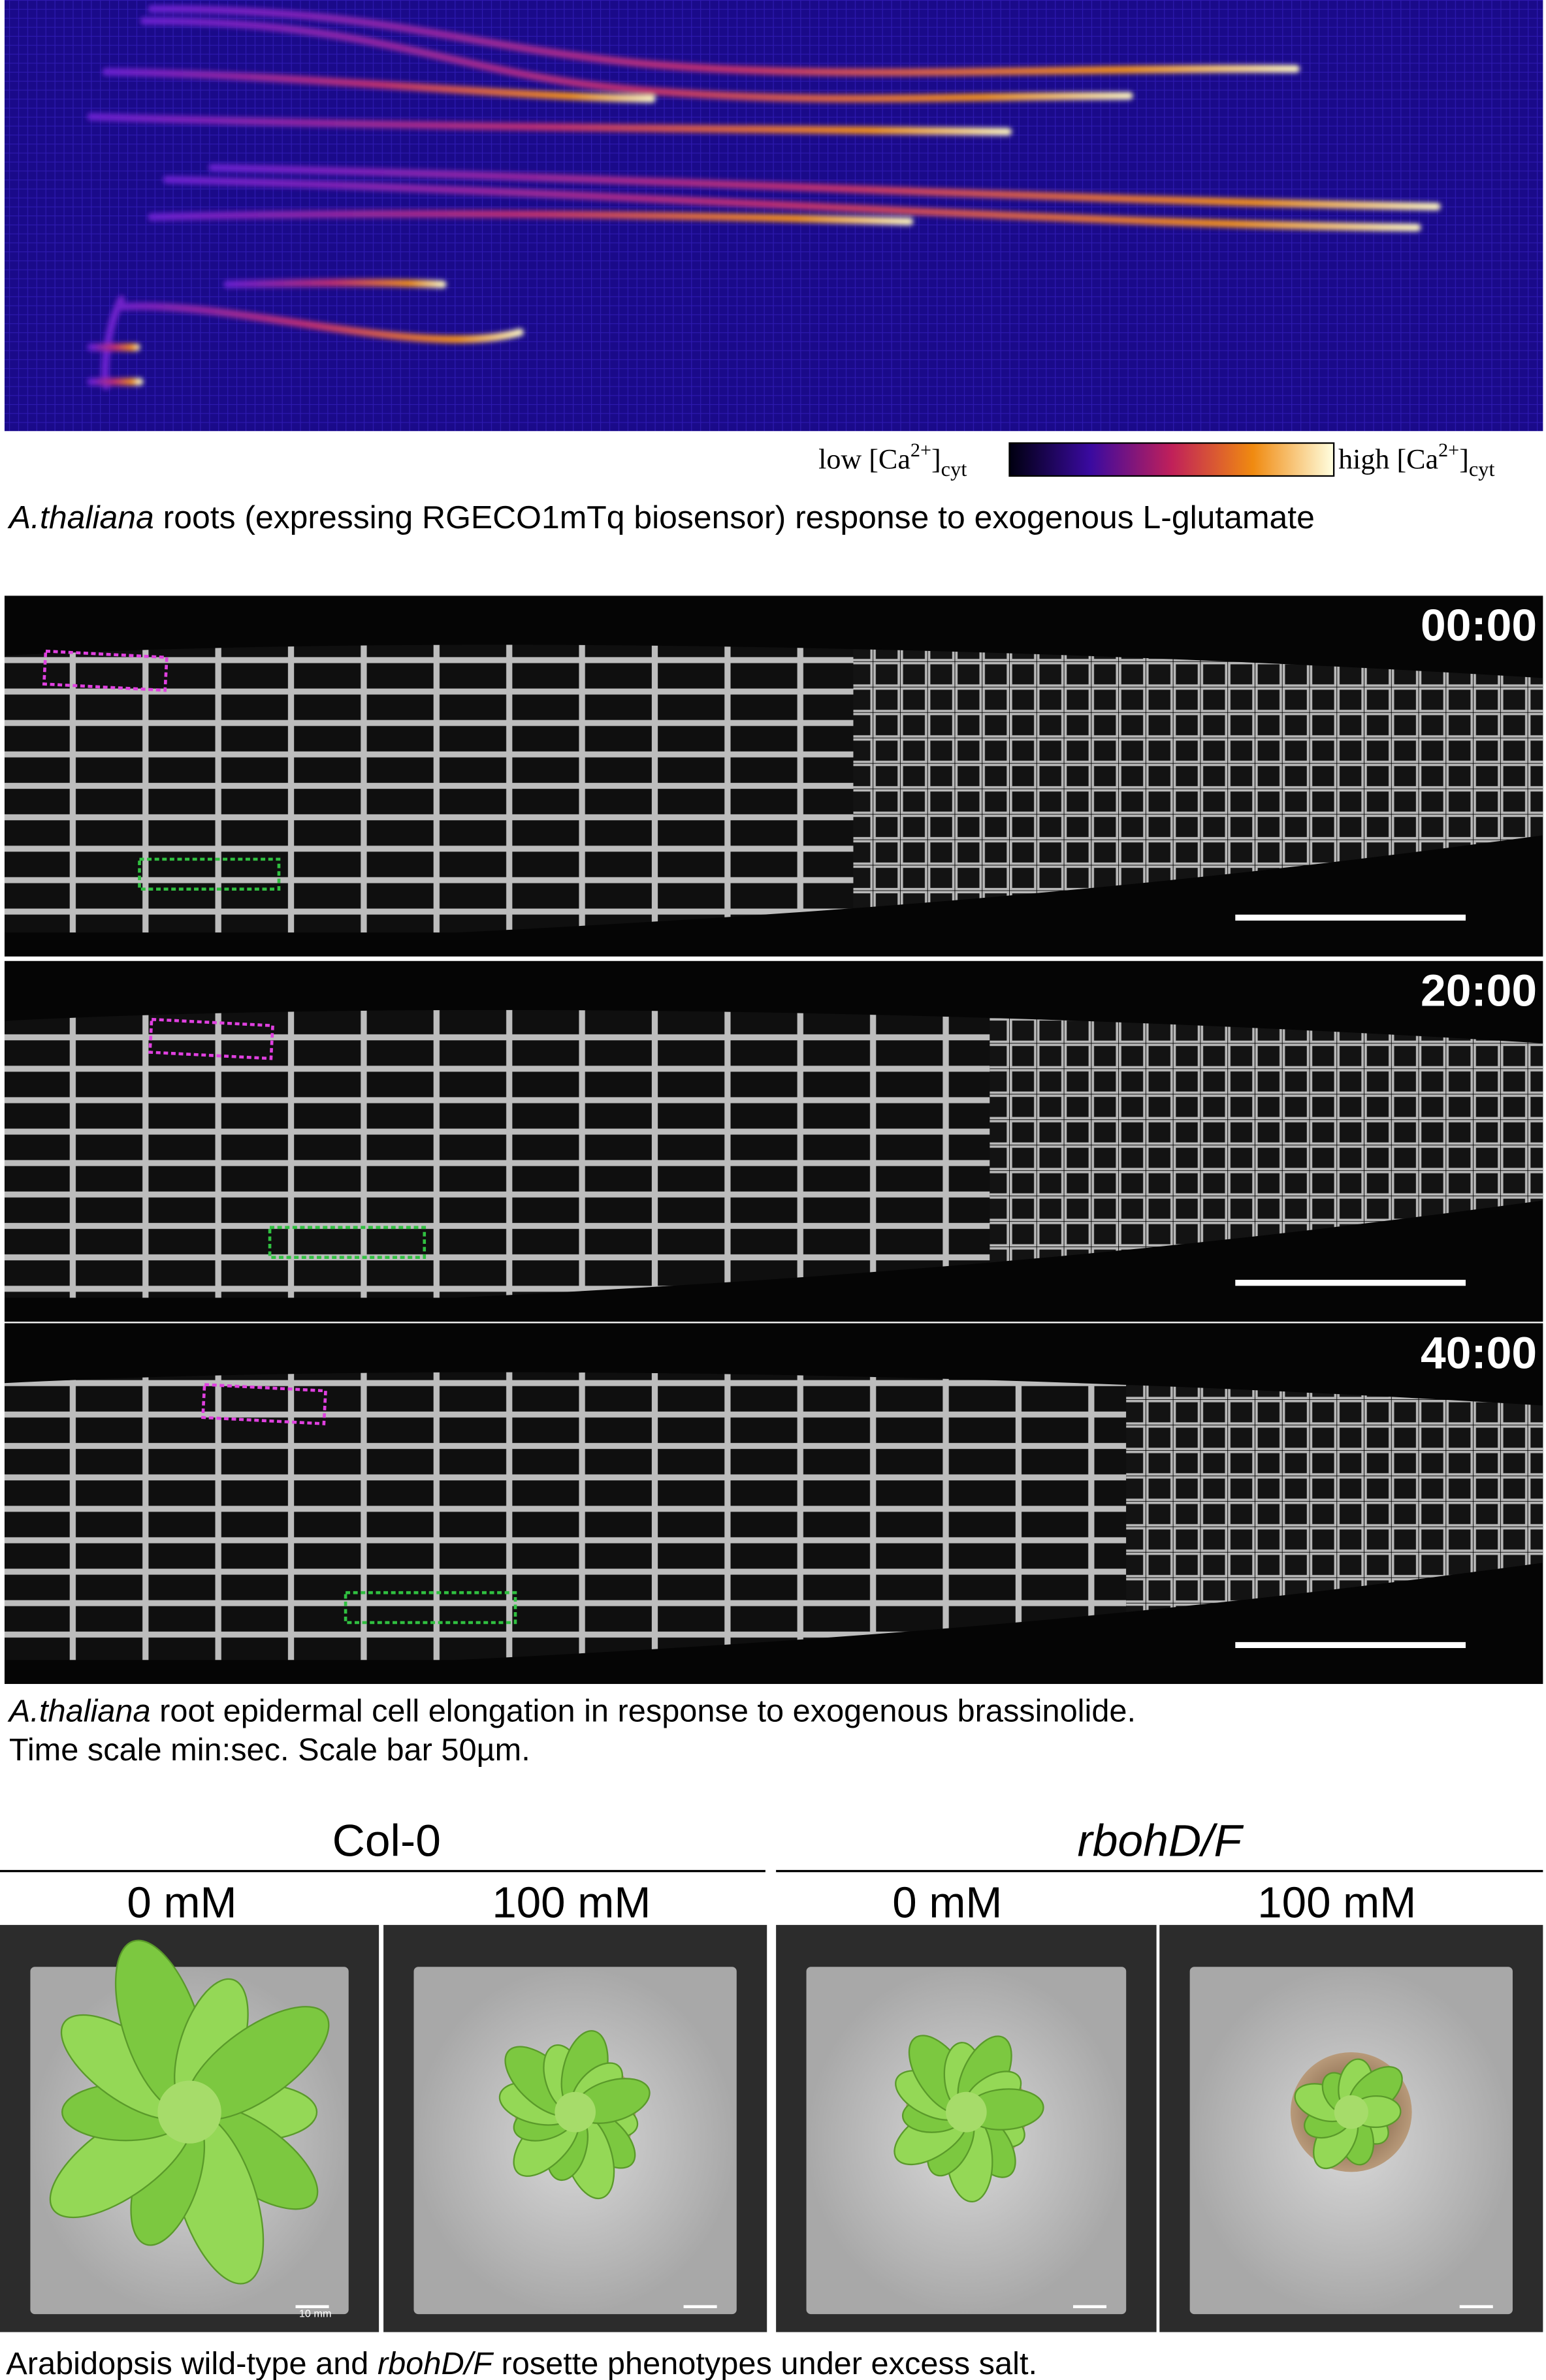 The image size is (1546, 2380). I want to click on caption-b-line2: Time scale min:sec. Scale bar 50µm., so click(269, 1750).